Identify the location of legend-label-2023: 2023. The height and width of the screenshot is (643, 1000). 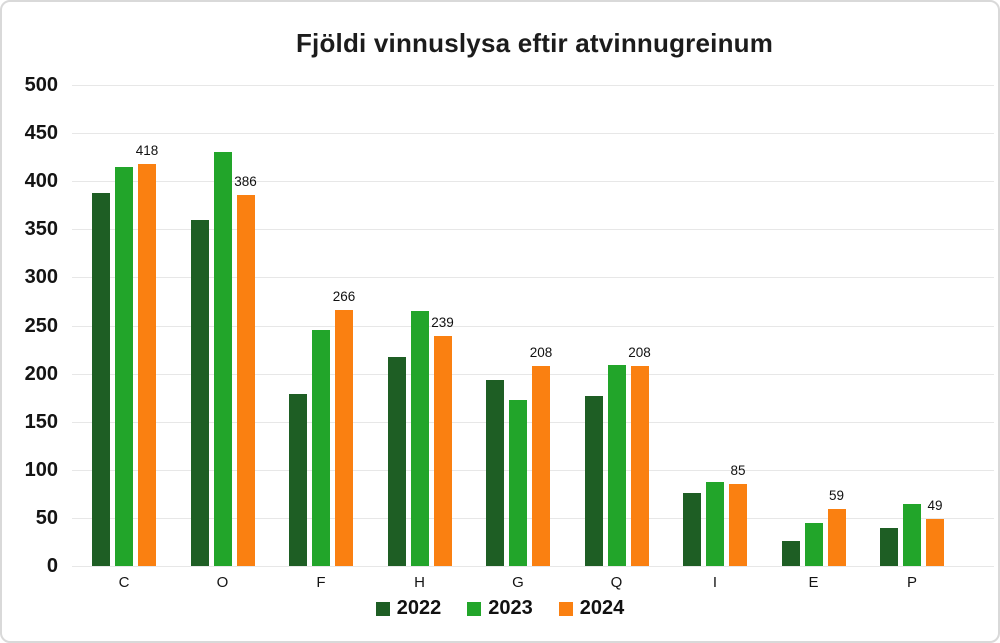
(510, 608).